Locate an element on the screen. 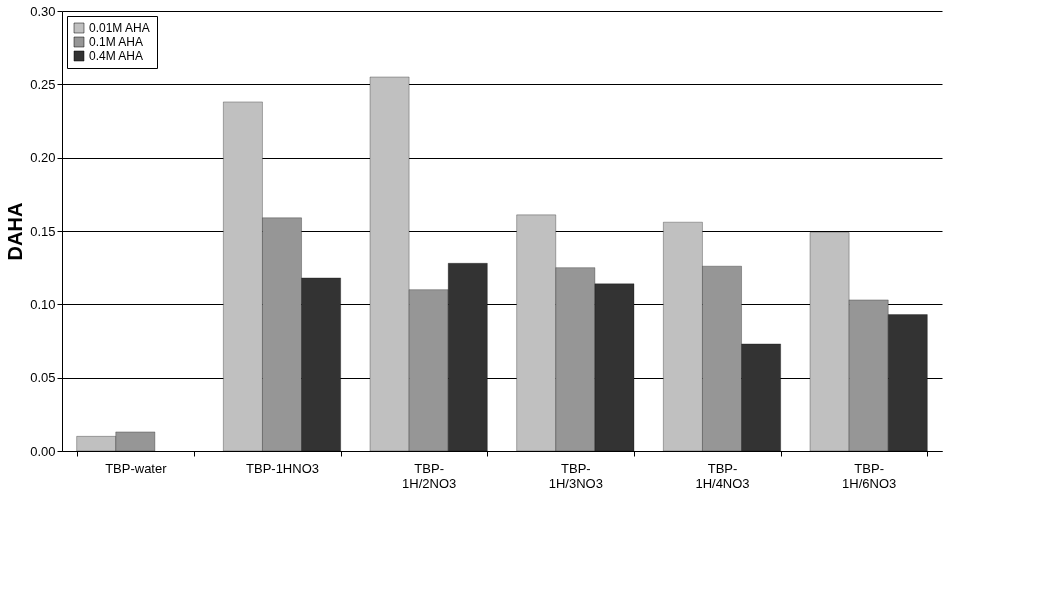  y-axis-title: DAHA is located at coordinates (15, 231).